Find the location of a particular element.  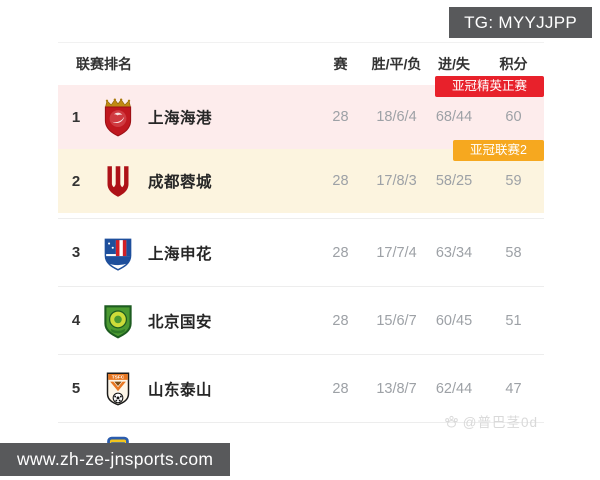

table-row: 亚冠联赛2 2 成都蓉城 28 17/8/3 58/25 59 is located at coordinates (301, 176).